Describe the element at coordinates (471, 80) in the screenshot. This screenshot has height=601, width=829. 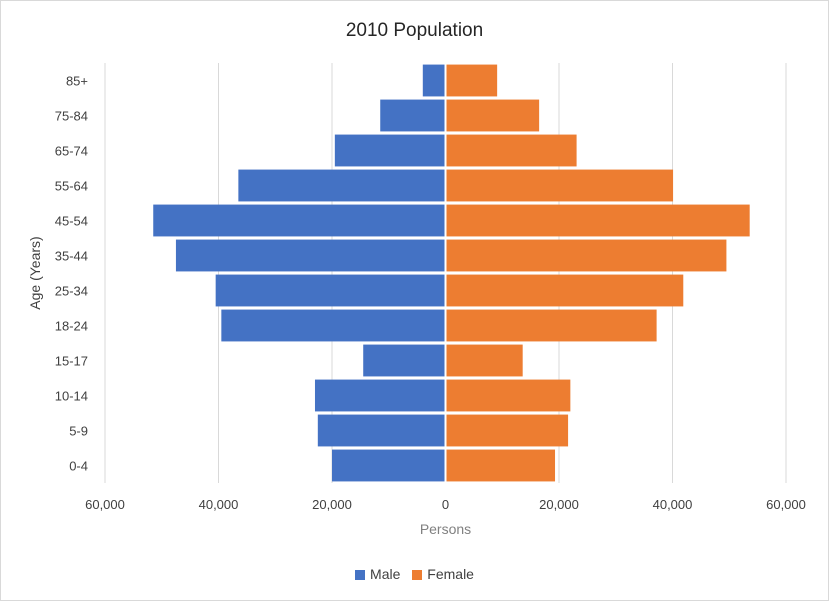
I see `bar-female-85+` at that location.